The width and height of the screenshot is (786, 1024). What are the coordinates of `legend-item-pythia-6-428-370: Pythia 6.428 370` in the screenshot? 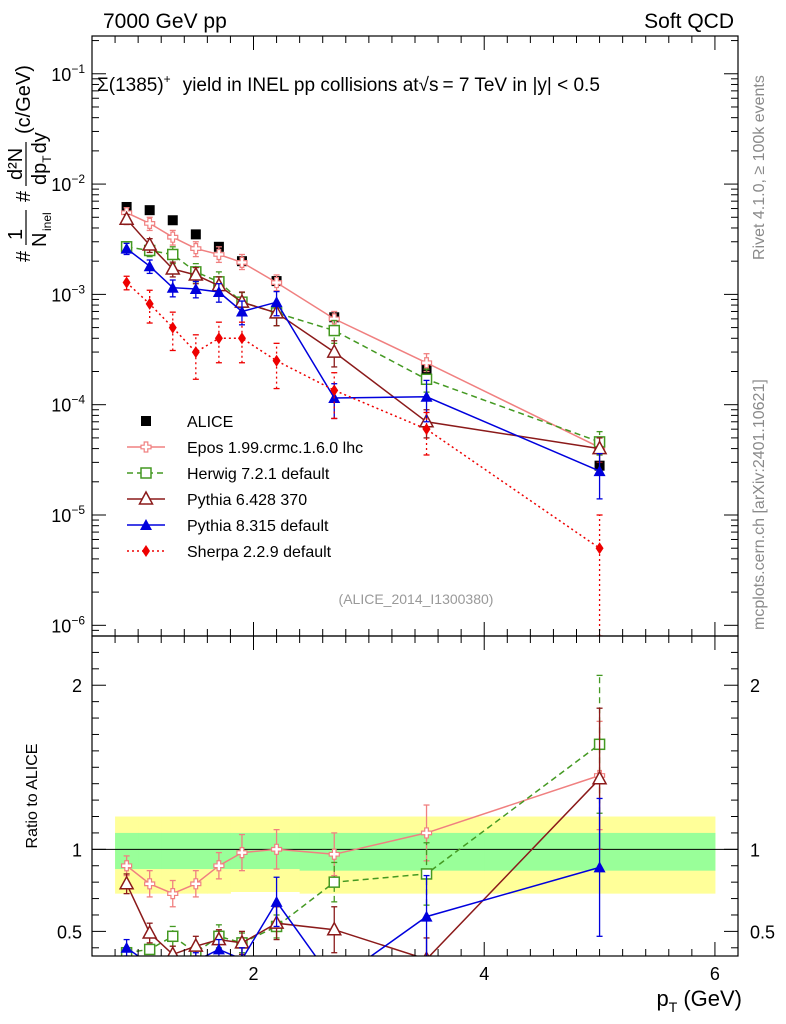 It's located at (217, 499).